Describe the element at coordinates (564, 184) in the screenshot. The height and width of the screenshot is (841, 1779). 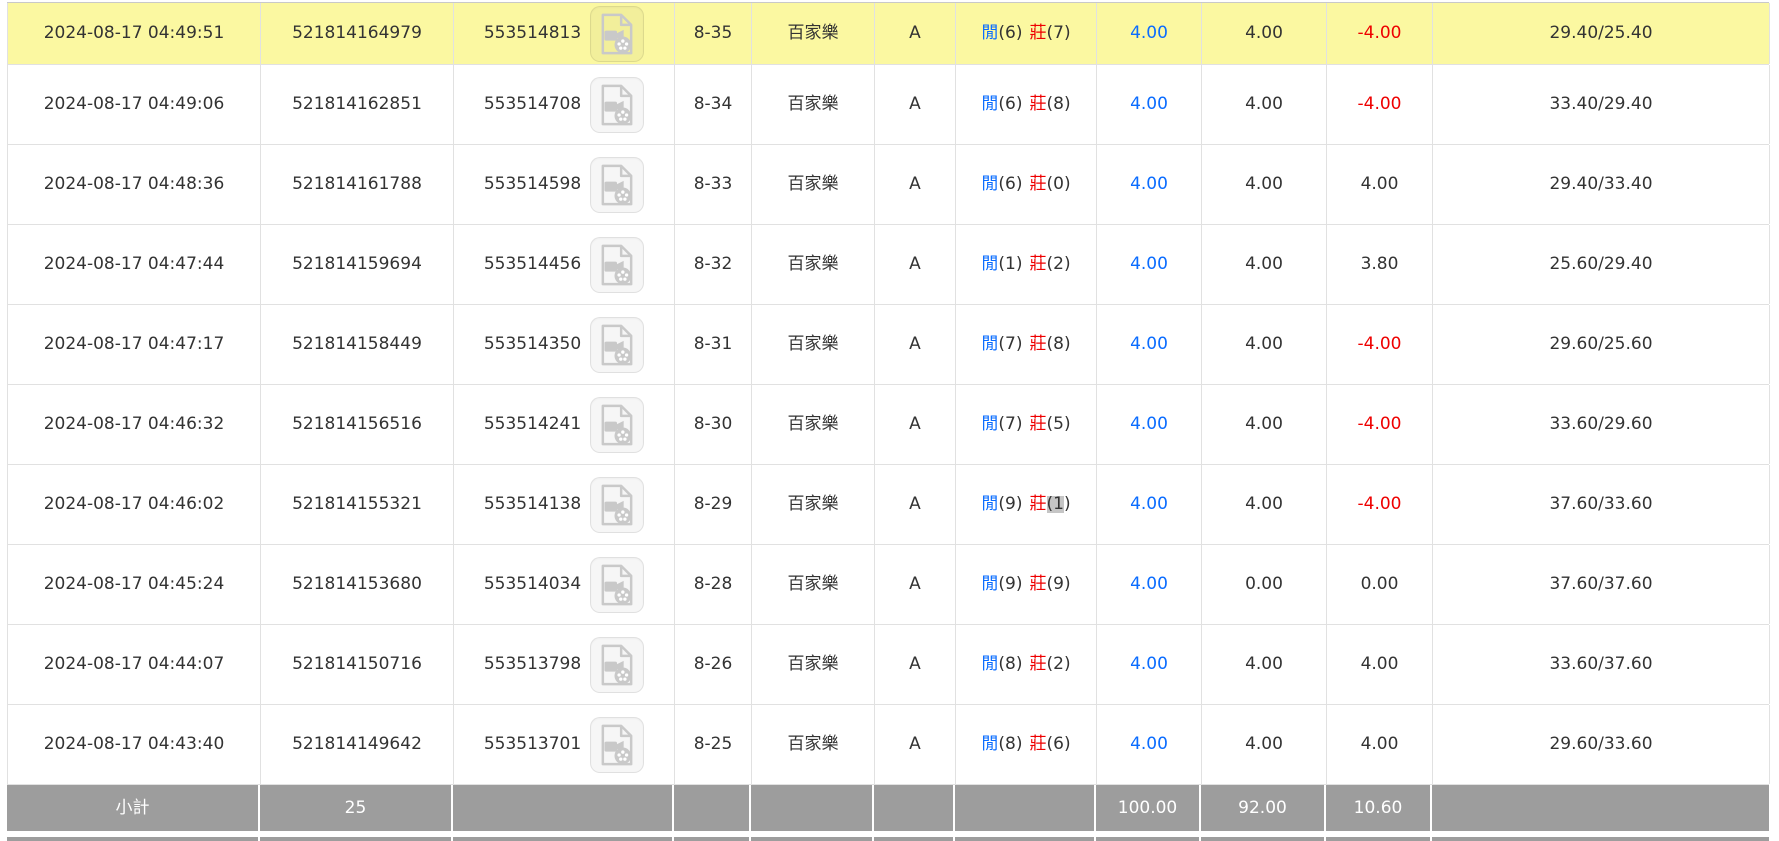
I see `cell-round-id: 553514598` at that location.